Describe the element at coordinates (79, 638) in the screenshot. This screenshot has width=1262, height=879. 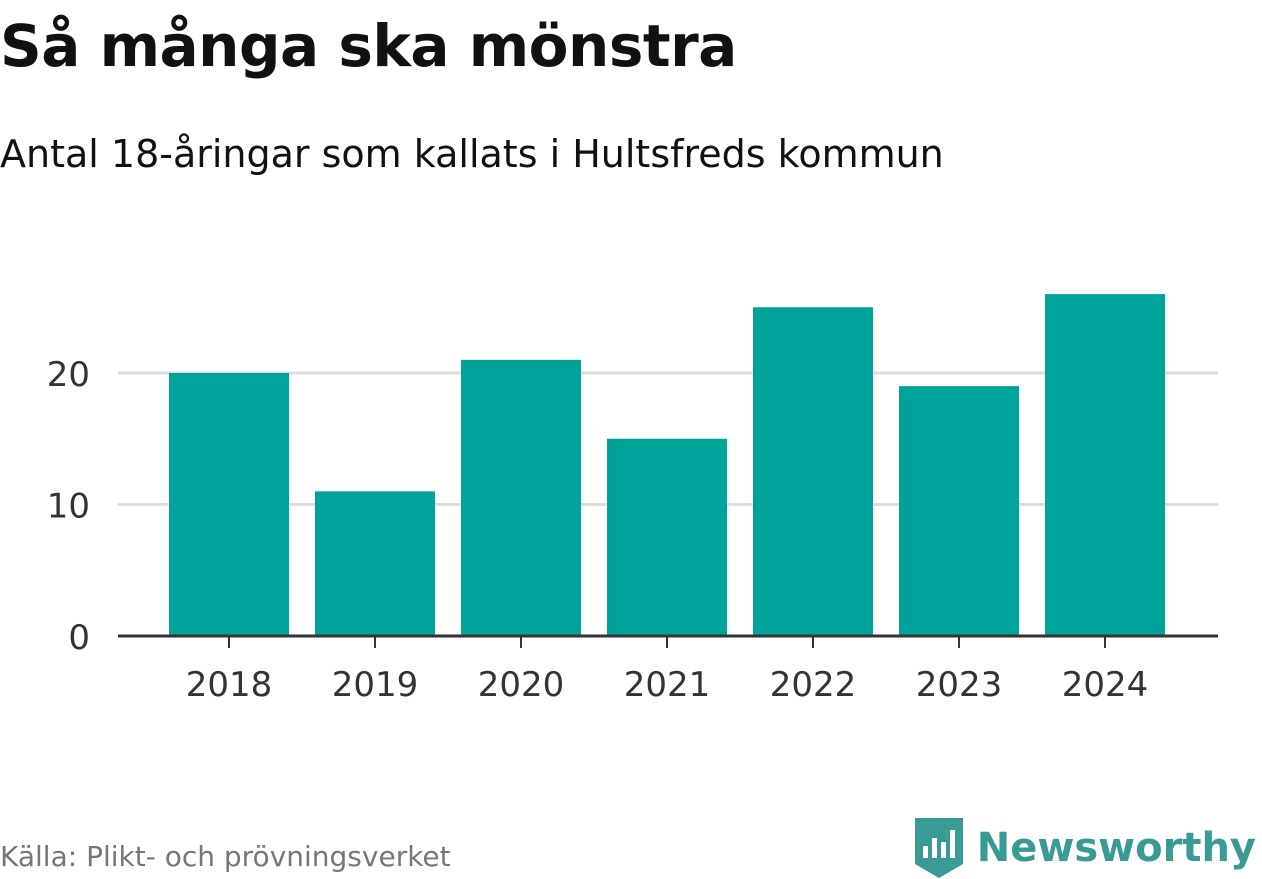
I see `y-tick-label: 0` at that location.